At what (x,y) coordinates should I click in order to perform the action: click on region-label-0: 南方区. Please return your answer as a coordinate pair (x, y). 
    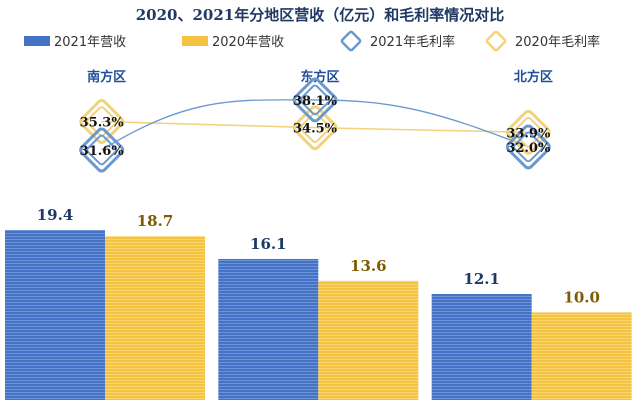
    Looking at the image, I should click on (106, 77).